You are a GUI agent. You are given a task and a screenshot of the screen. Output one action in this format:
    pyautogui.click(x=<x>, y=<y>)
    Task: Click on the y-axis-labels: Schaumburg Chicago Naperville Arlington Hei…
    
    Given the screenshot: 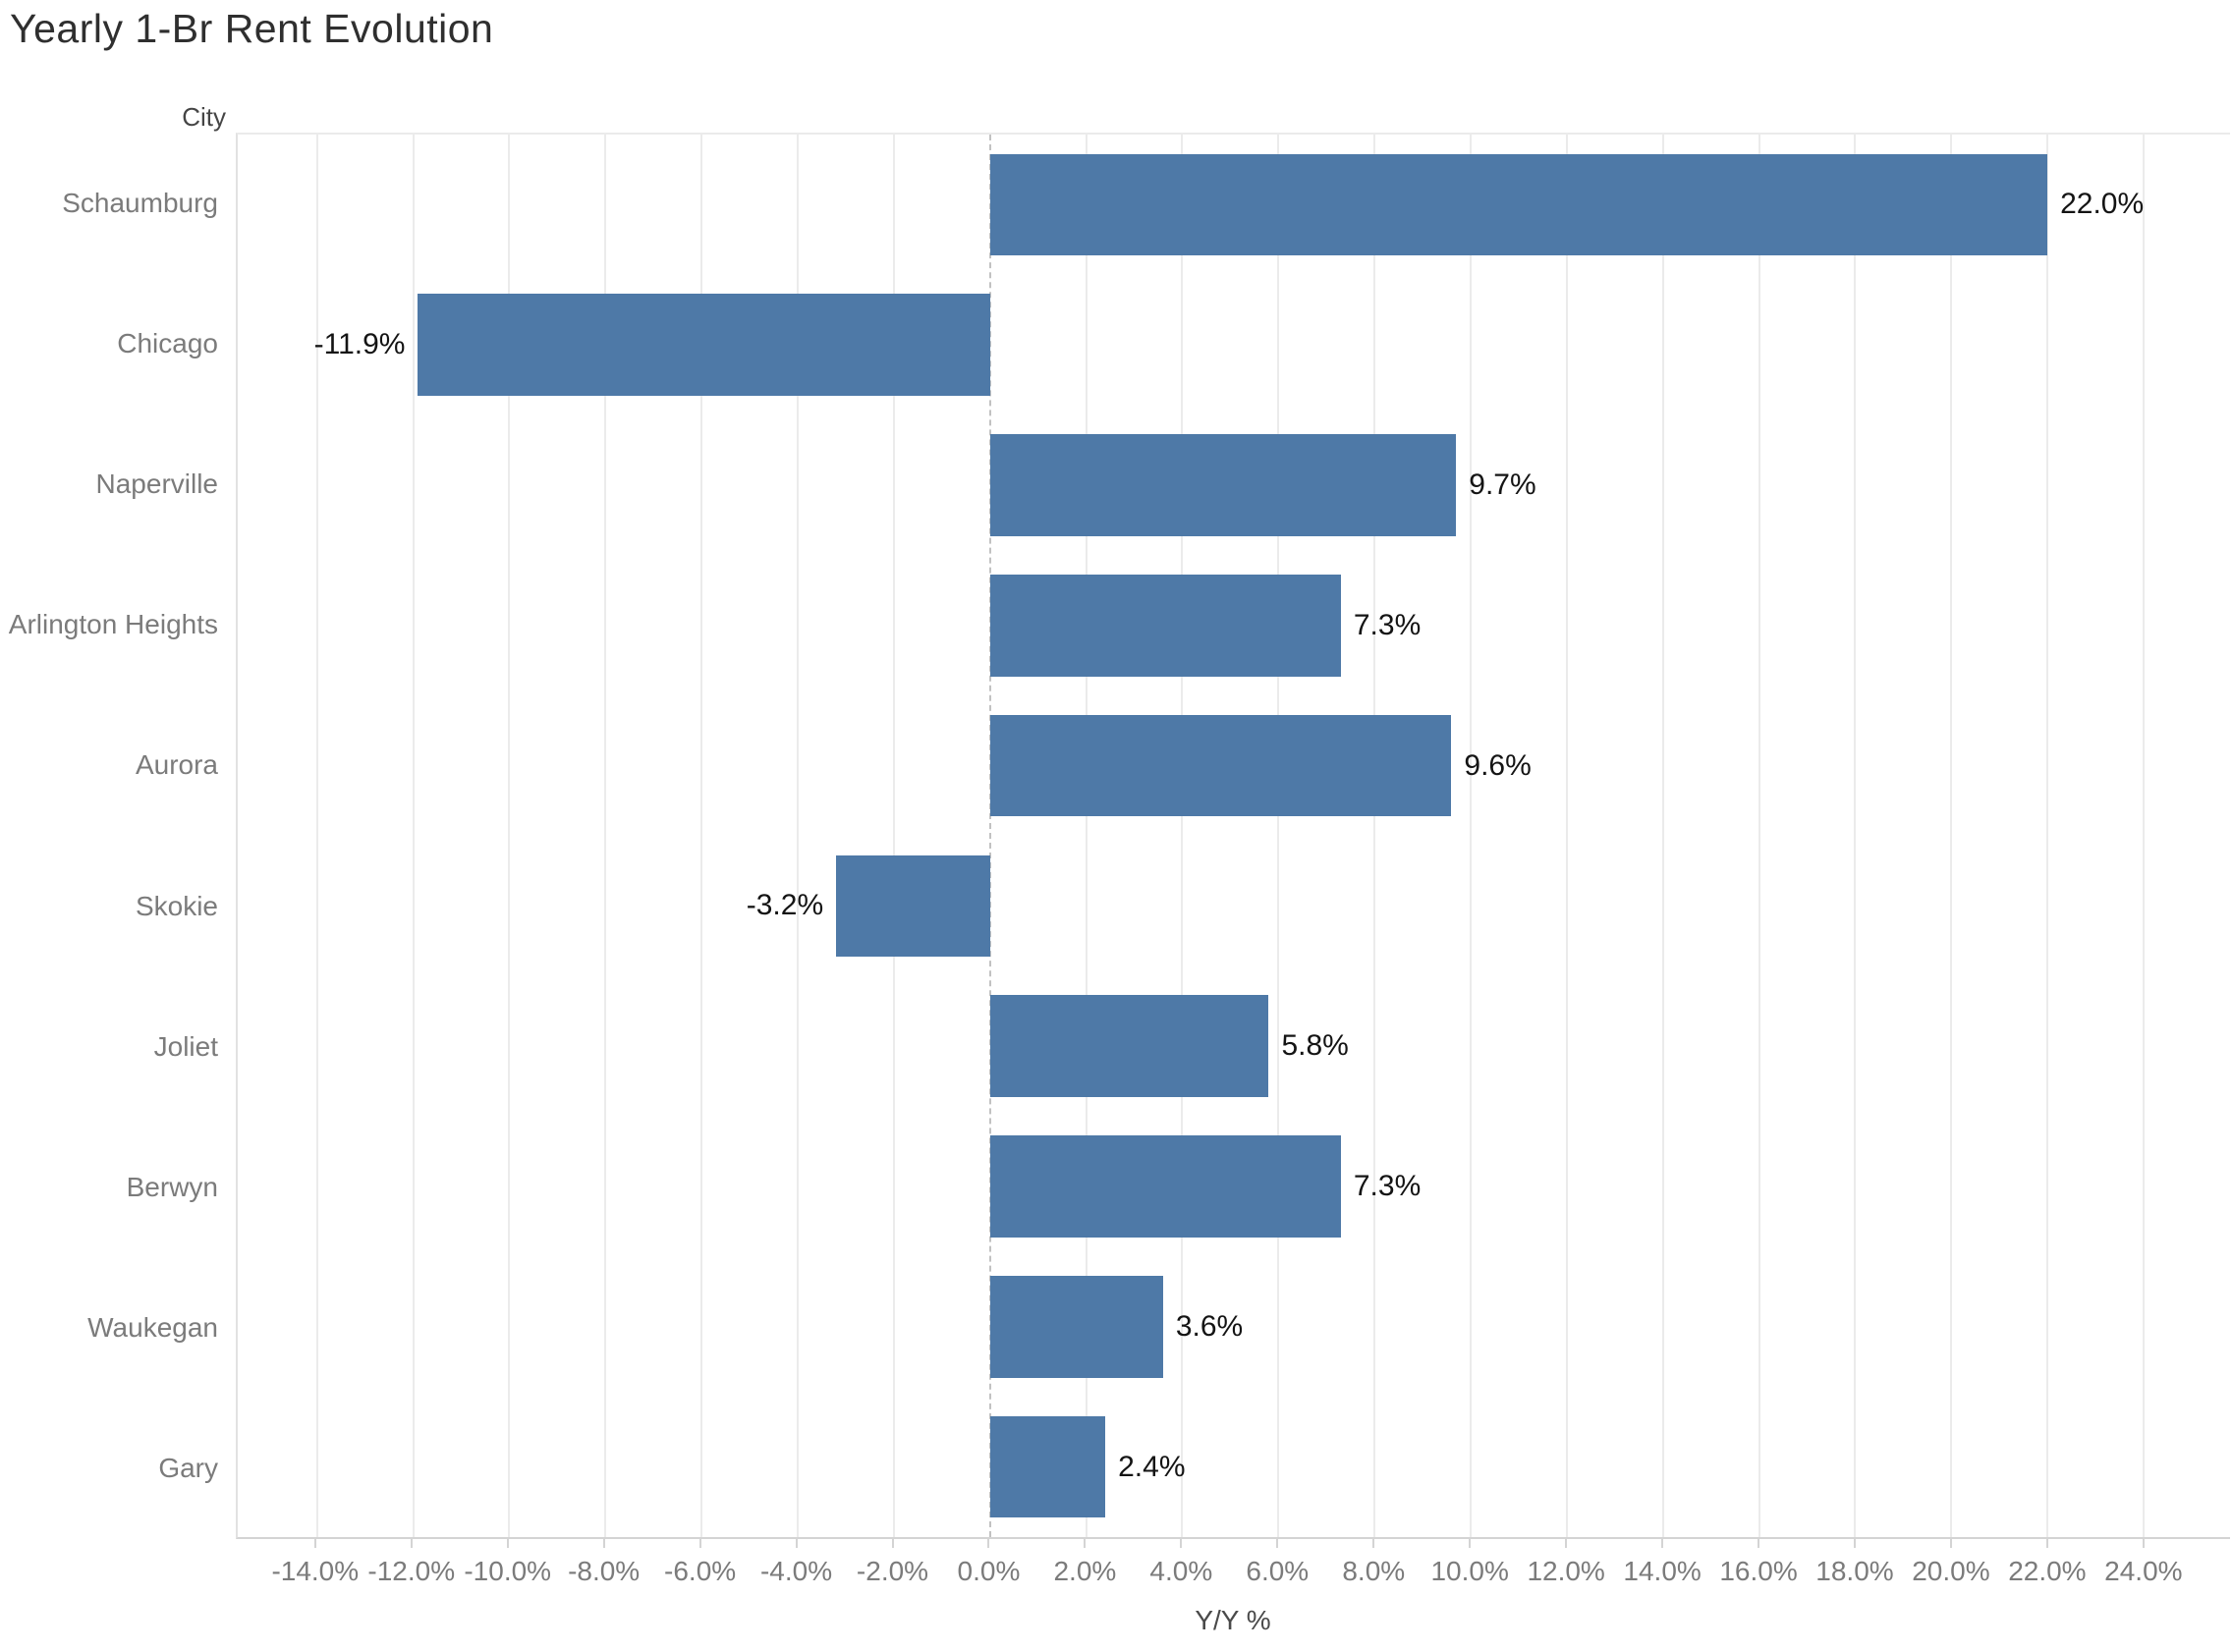 What is the action you would take?
    pyautogui.click(x=113, y=836)
    